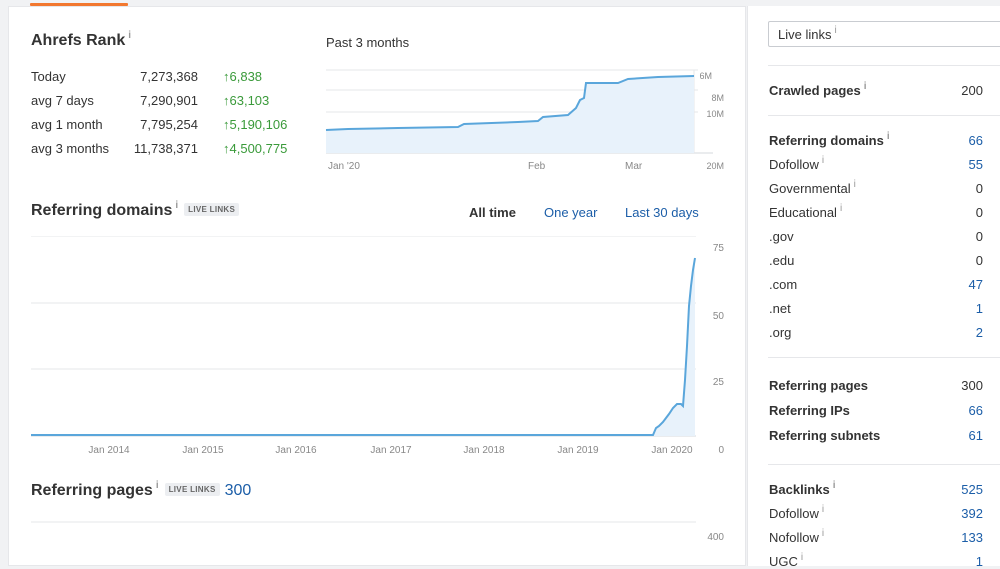  I want to click on referring-pages-chart: 400, so click(377, 532).